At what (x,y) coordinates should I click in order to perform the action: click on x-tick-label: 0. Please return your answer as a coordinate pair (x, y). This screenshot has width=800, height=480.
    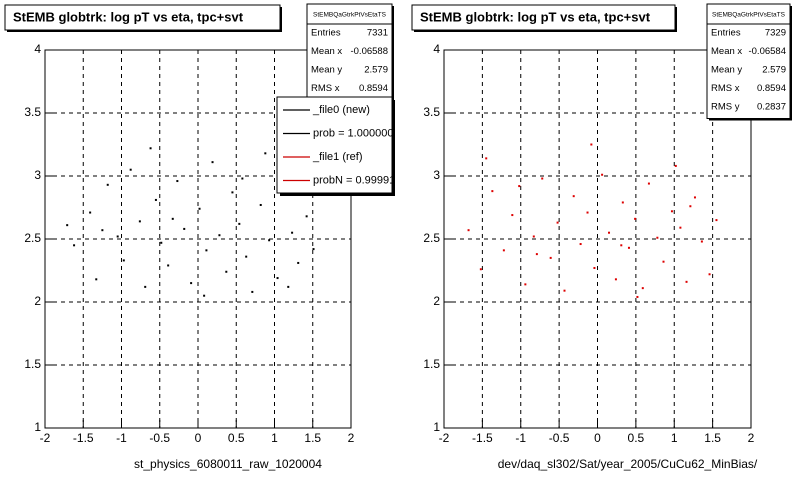
    Looking at the image, I should click on (198, 438).